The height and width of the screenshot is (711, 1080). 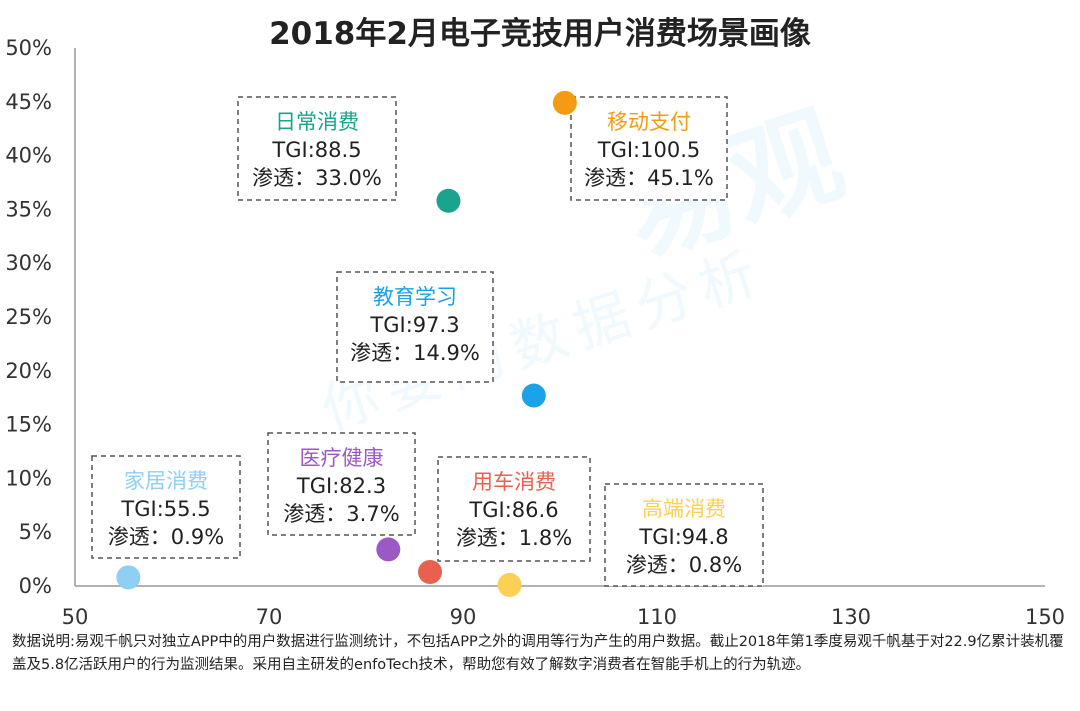 I want to click on y-tick-label: 15%, so click(x=28, y=425).